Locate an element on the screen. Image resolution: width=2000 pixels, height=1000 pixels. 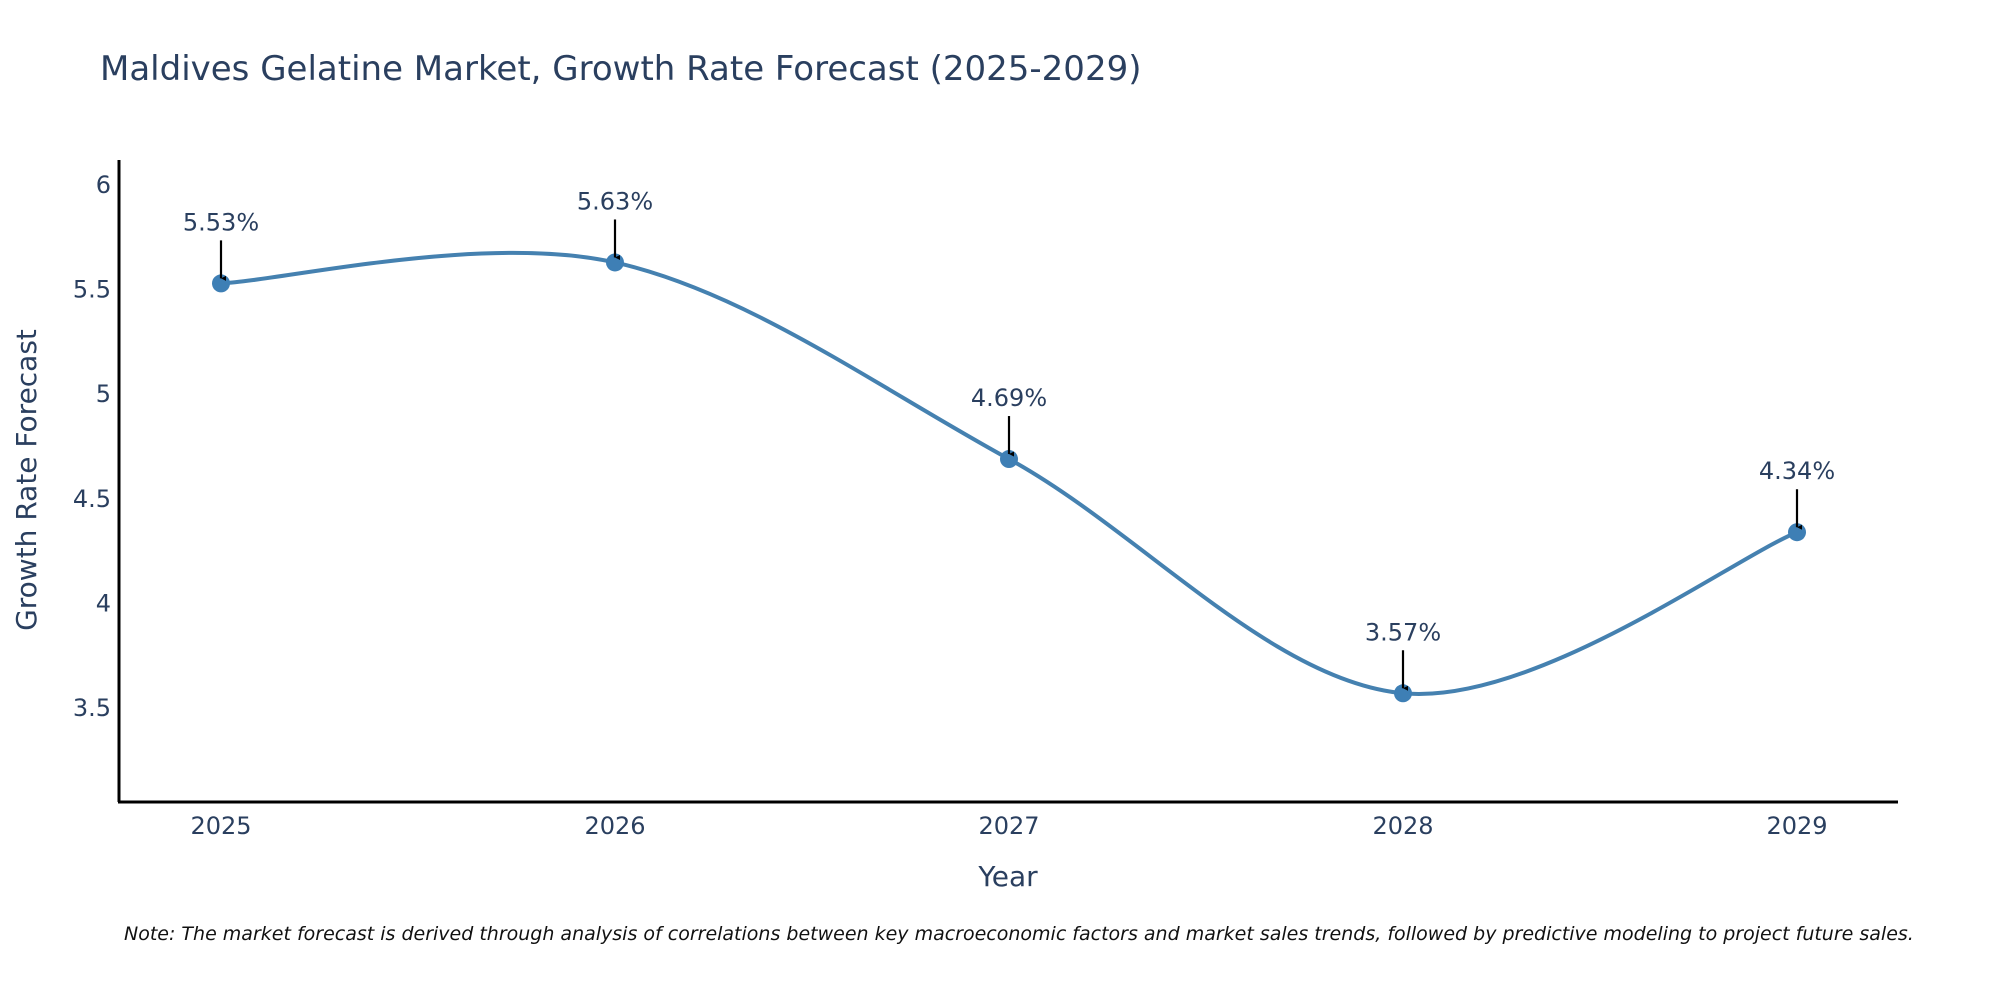
y-tick-label: 6 is located at coordinates (103, 185).